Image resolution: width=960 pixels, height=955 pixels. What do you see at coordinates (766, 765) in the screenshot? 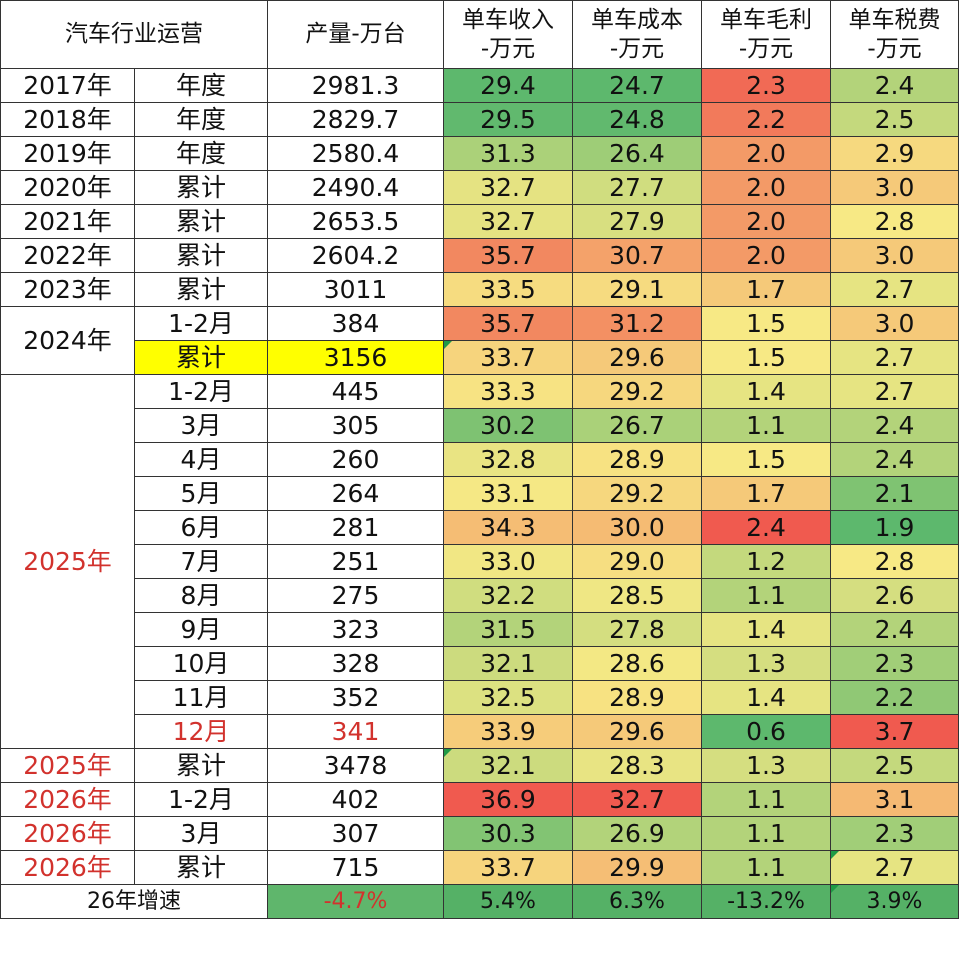
I see `cell-margin: 1.3` at bounding box center [766, 765].